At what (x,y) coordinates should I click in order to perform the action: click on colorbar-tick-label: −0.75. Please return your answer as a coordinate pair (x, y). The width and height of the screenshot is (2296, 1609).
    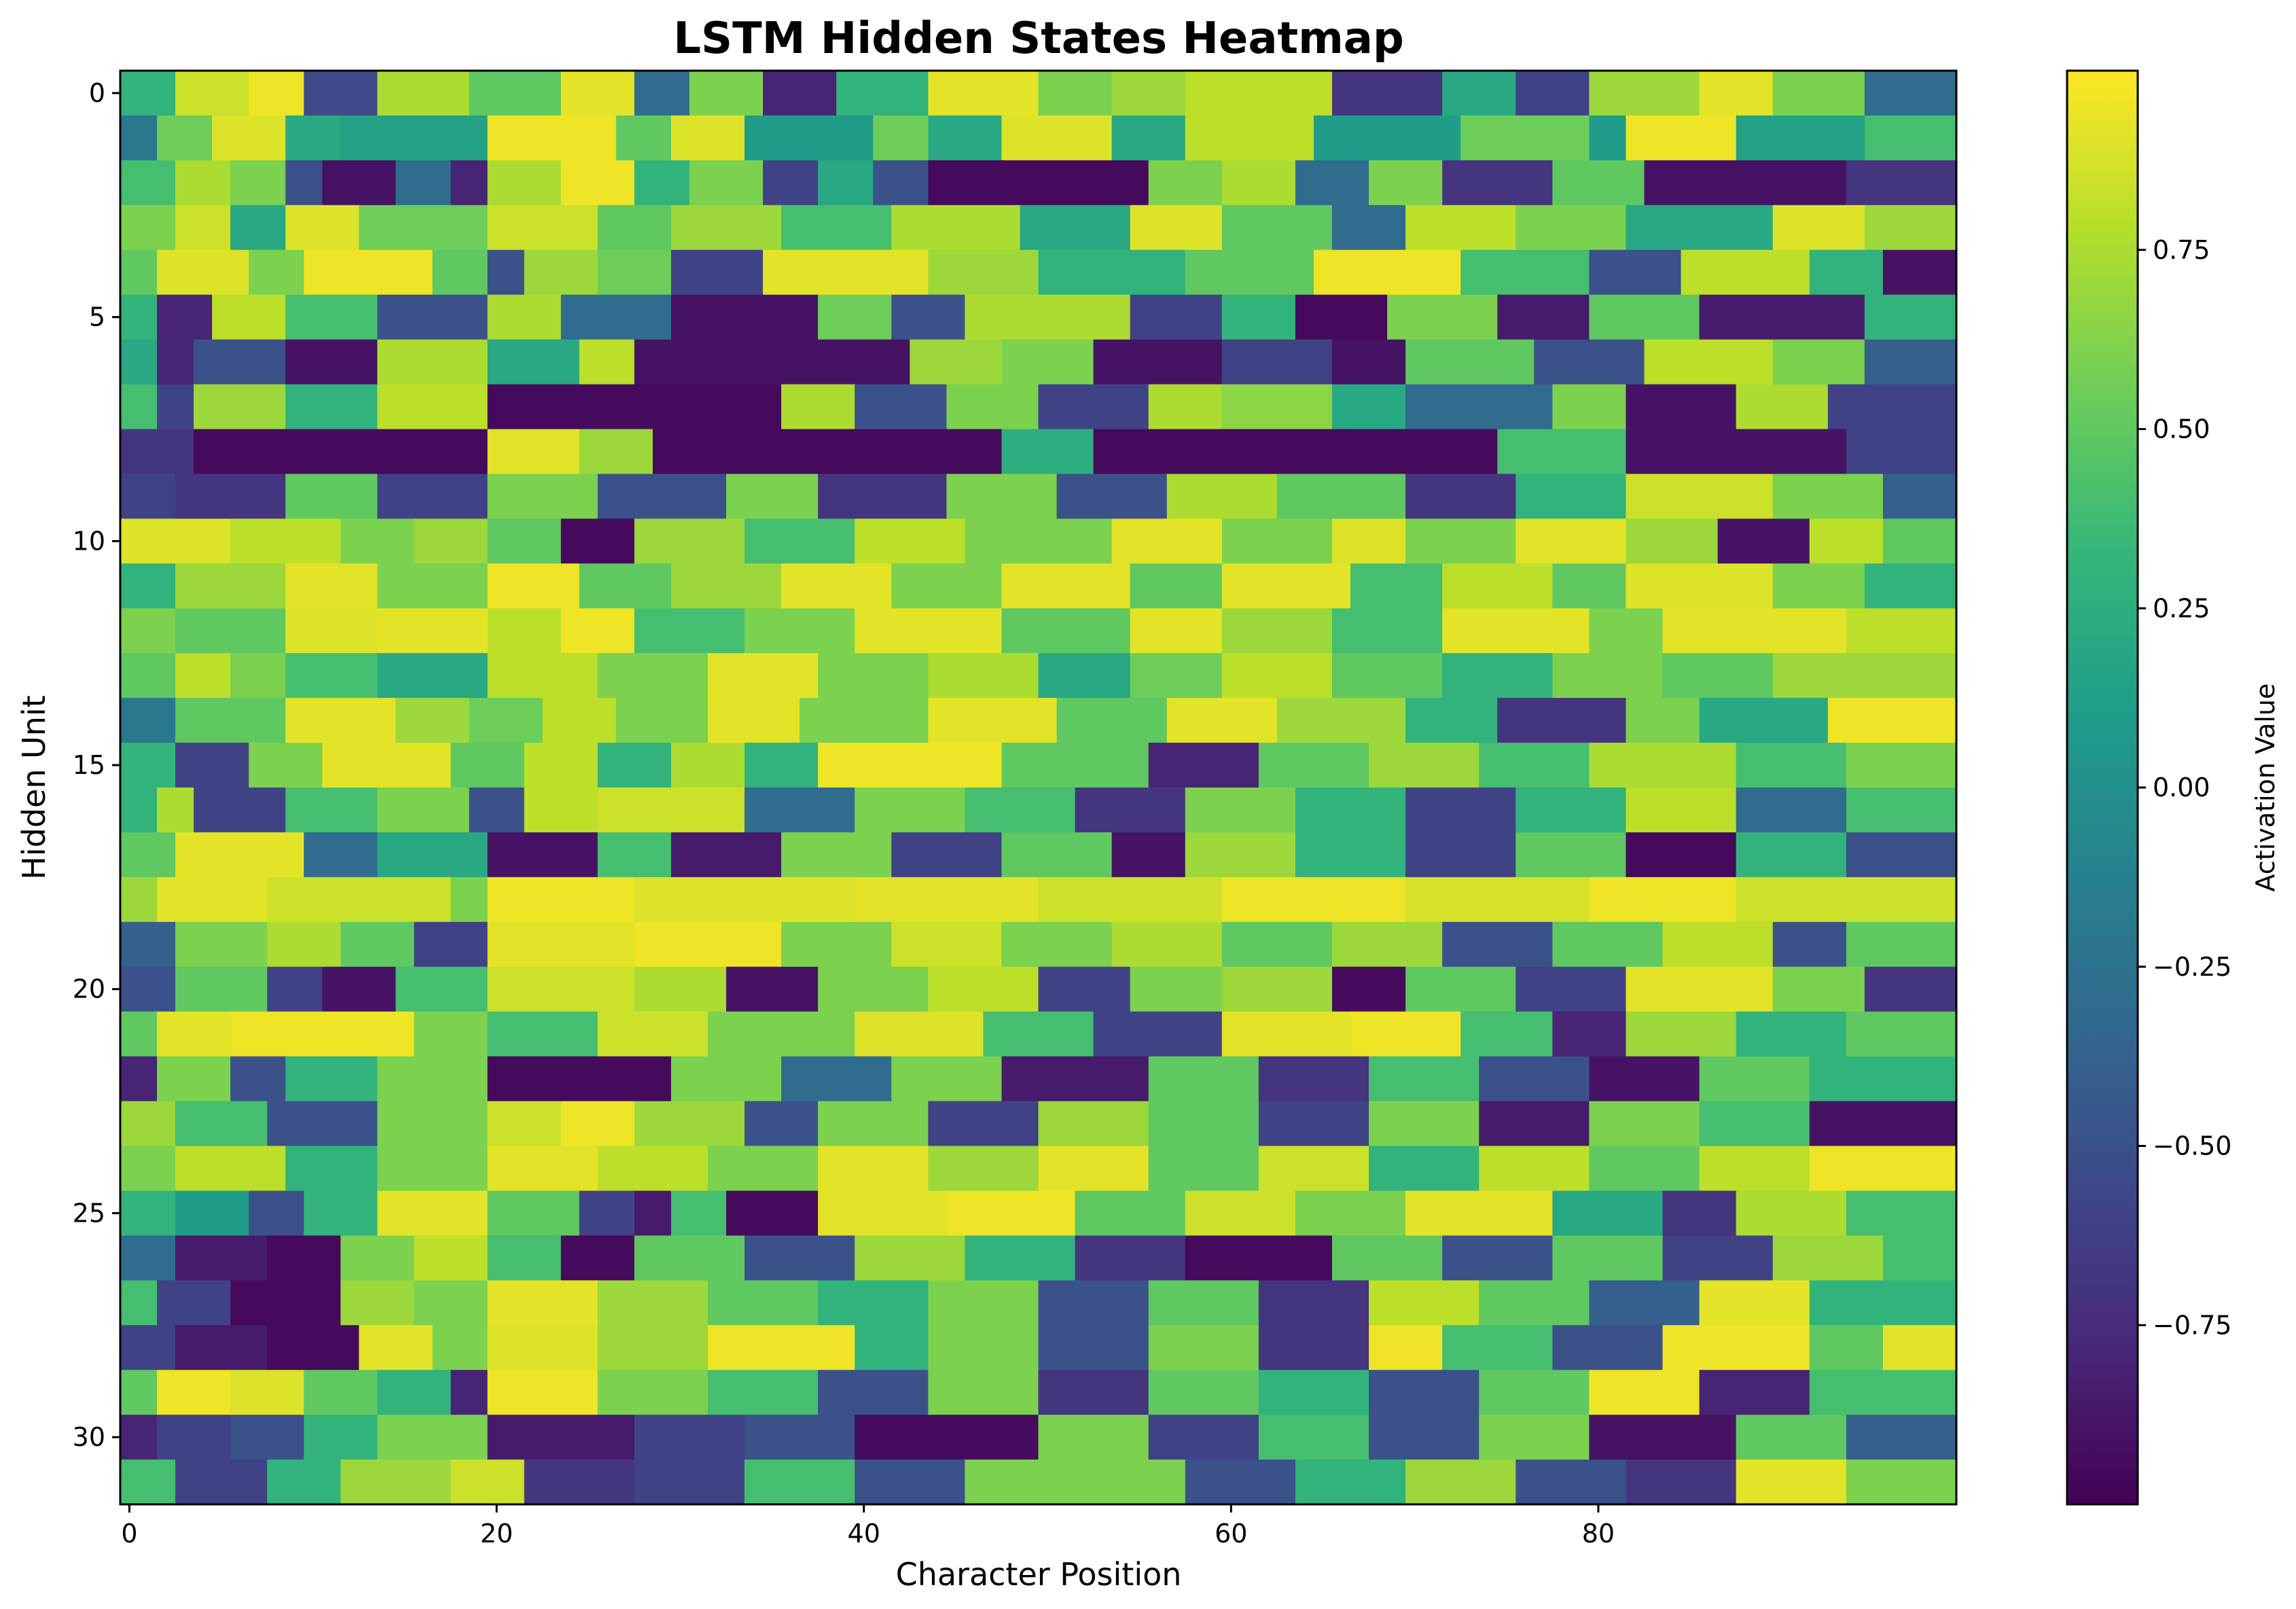
    Looking at the image, I should click on (2192, 1325).